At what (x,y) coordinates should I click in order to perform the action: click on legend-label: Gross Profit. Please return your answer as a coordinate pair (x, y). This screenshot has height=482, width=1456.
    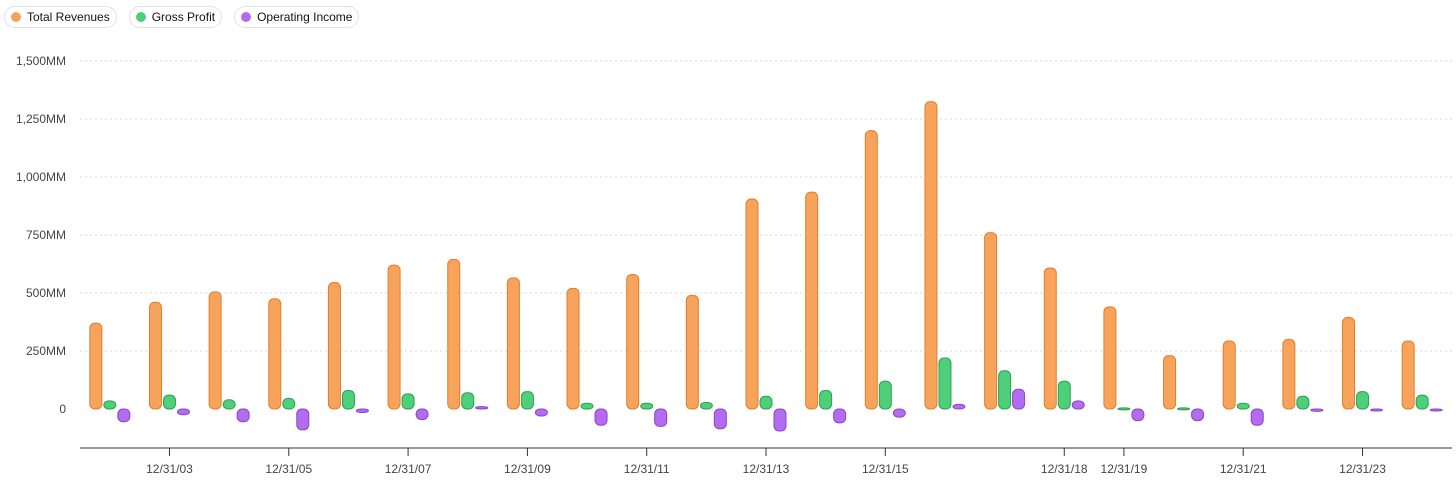
    Looking at the image, I should click on (183, 17).